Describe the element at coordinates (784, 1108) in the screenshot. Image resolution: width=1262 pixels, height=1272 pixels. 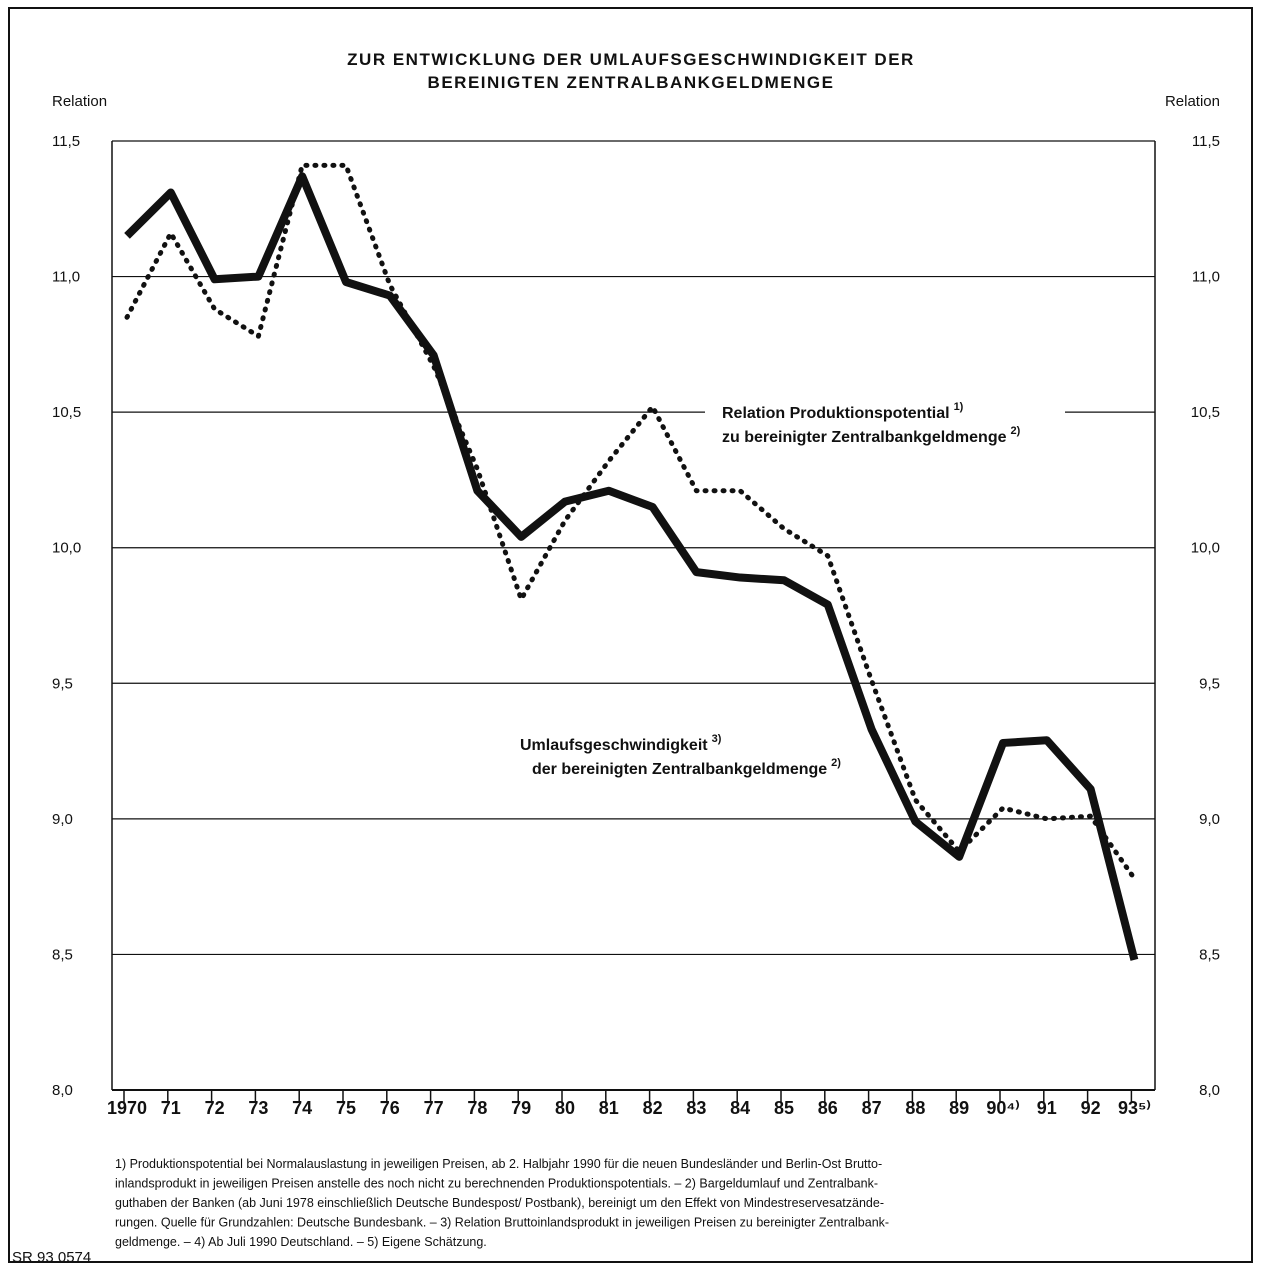
I see `x-tick-label: 85` at that location.